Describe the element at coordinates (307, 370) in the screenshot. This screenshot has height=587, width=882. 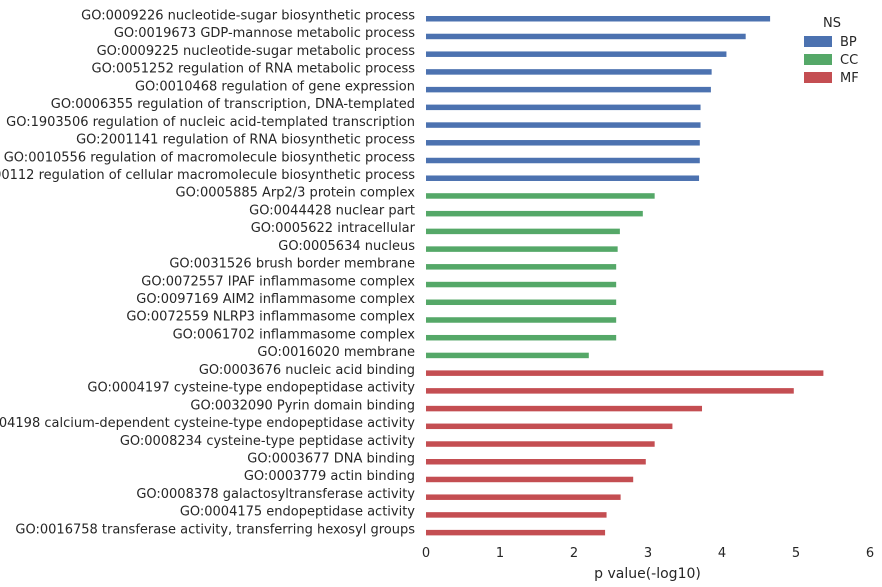
I see `category-label: GO:0003676 nucleic acid binding` at that location.